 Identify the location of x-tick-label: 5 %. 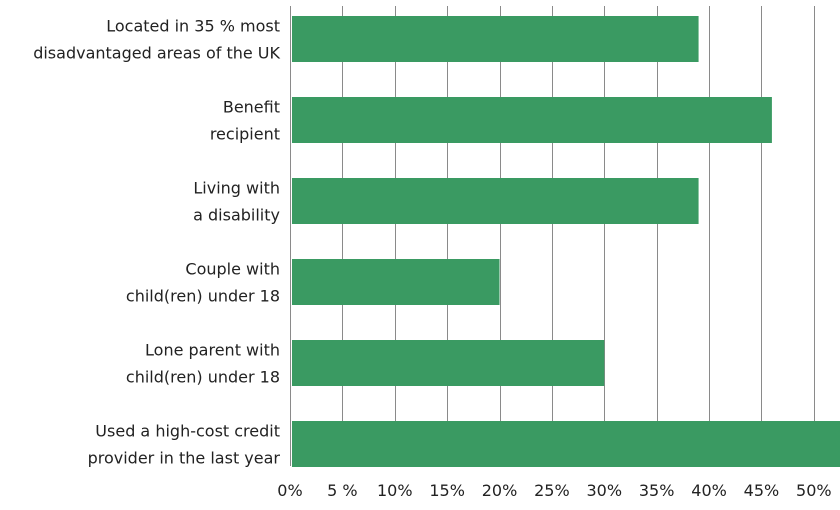
(342, 490).